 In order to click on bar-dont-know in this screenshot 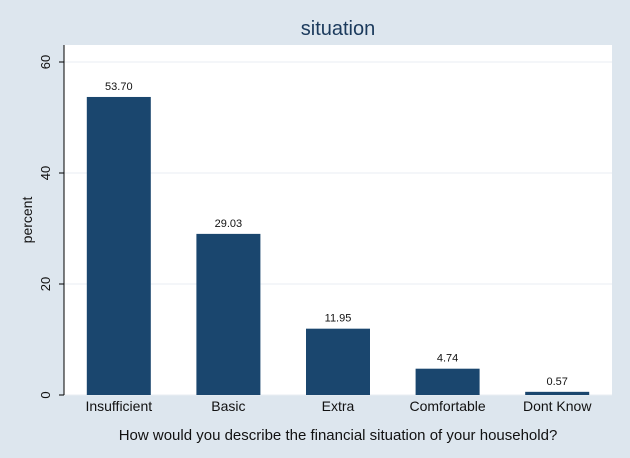, I will do `click(557, 393)`.